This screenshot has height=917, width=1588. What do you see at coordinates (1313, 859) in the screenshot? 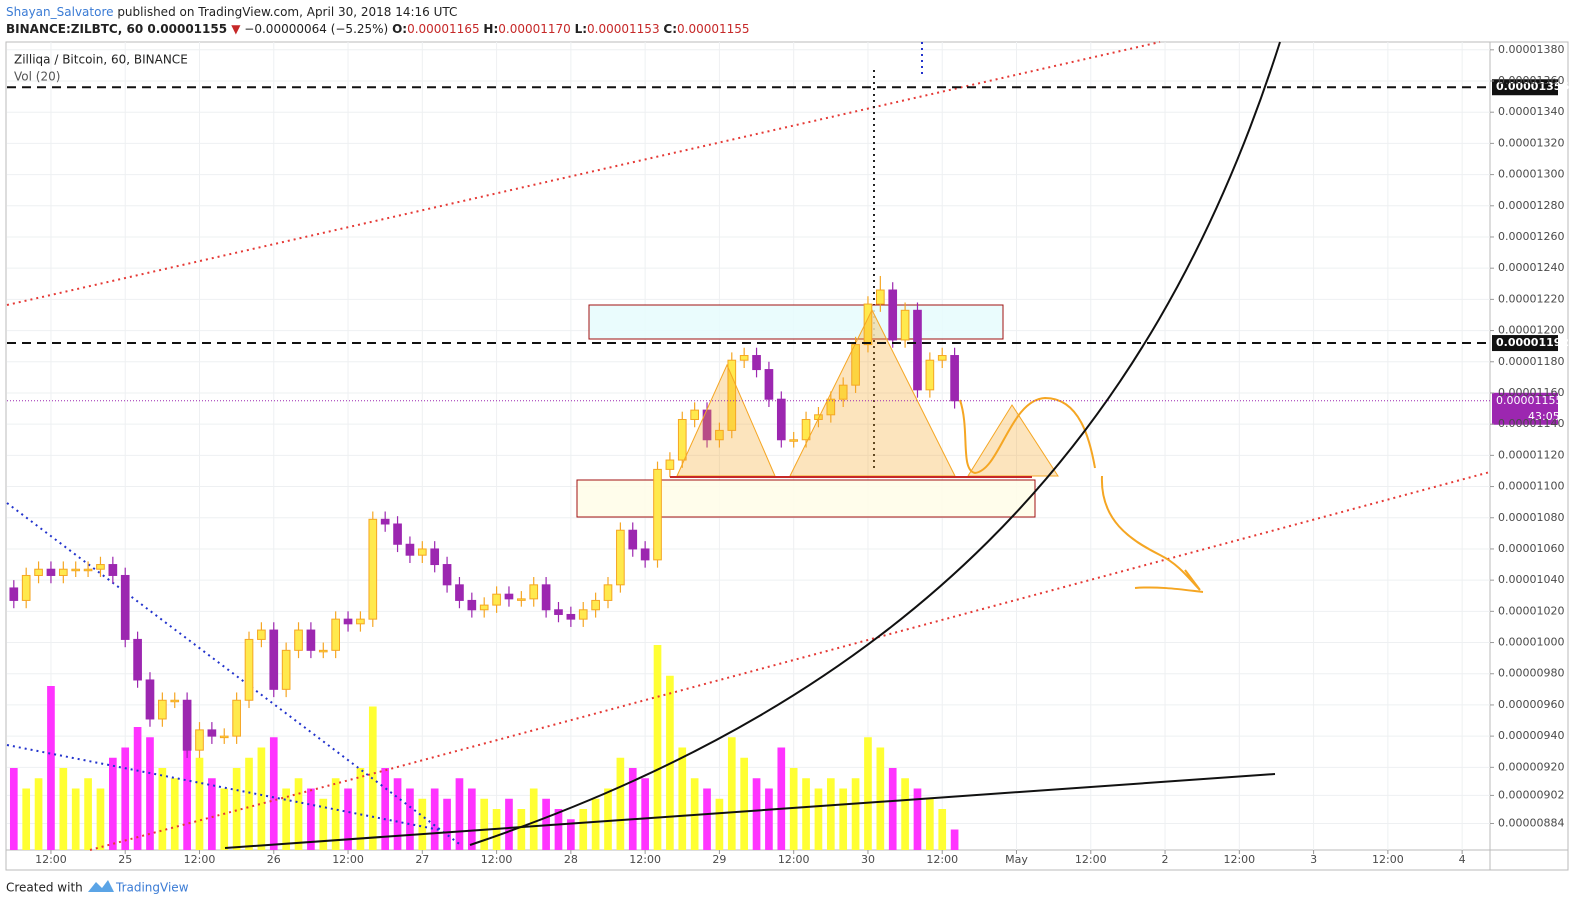
I see `x-tick-label: 3` at bounding box center [1313, 859].